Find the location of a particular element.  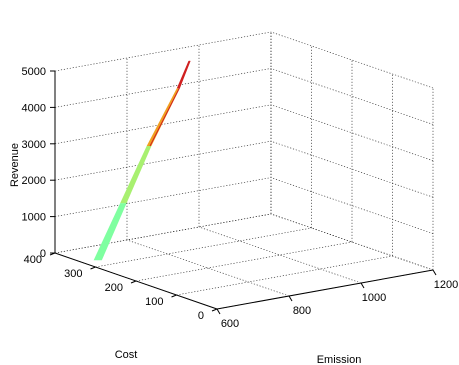

y-tick-label: 0 is located at coordinates (201, 316).